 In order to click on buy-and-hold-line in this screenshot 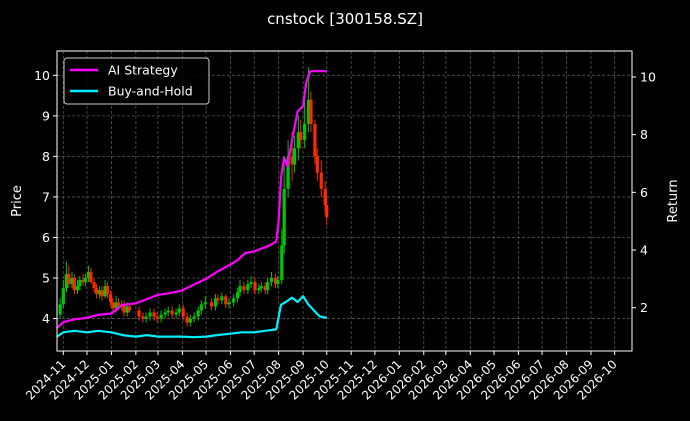, I will do `click(192, 317)`.